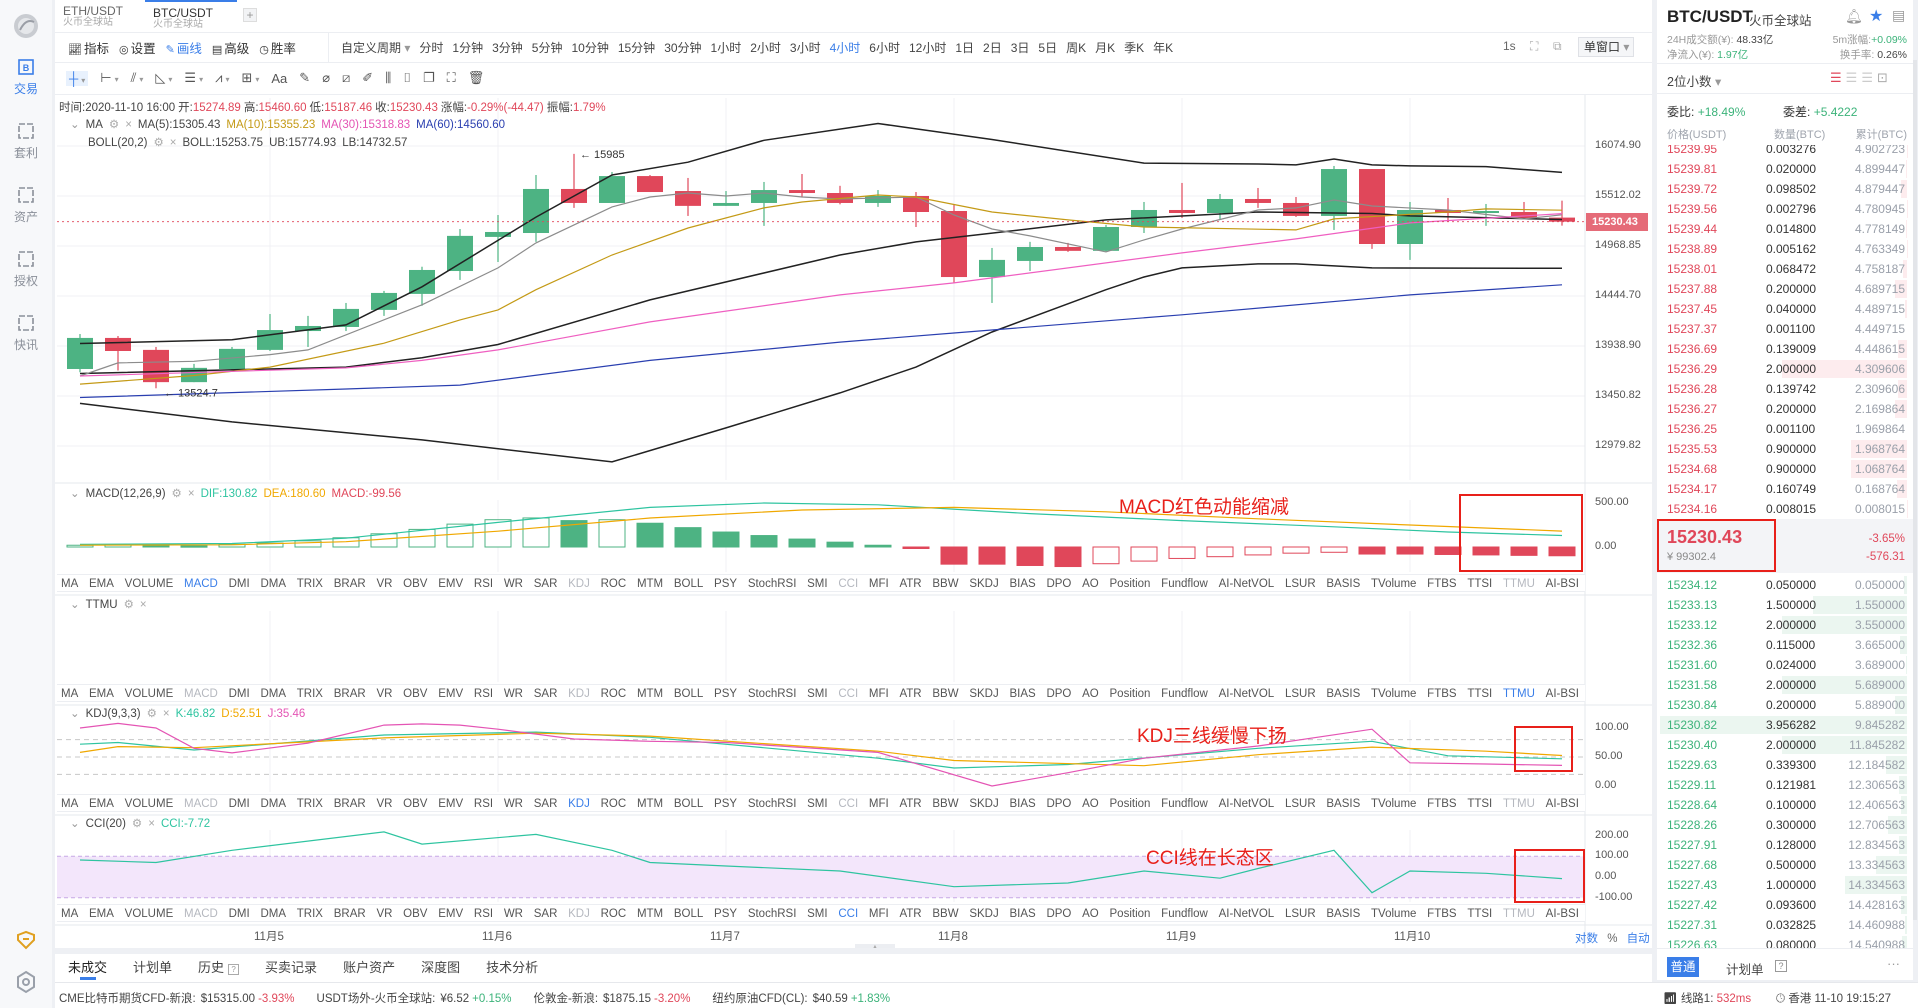 The height and width of the screenshot is (1008, 1918). What do you see at coordinates (1785, 685) in the screenshot?
I see `bid-row: 15231.58 2.000000 5.689000` at bounding box center [1785, 685].